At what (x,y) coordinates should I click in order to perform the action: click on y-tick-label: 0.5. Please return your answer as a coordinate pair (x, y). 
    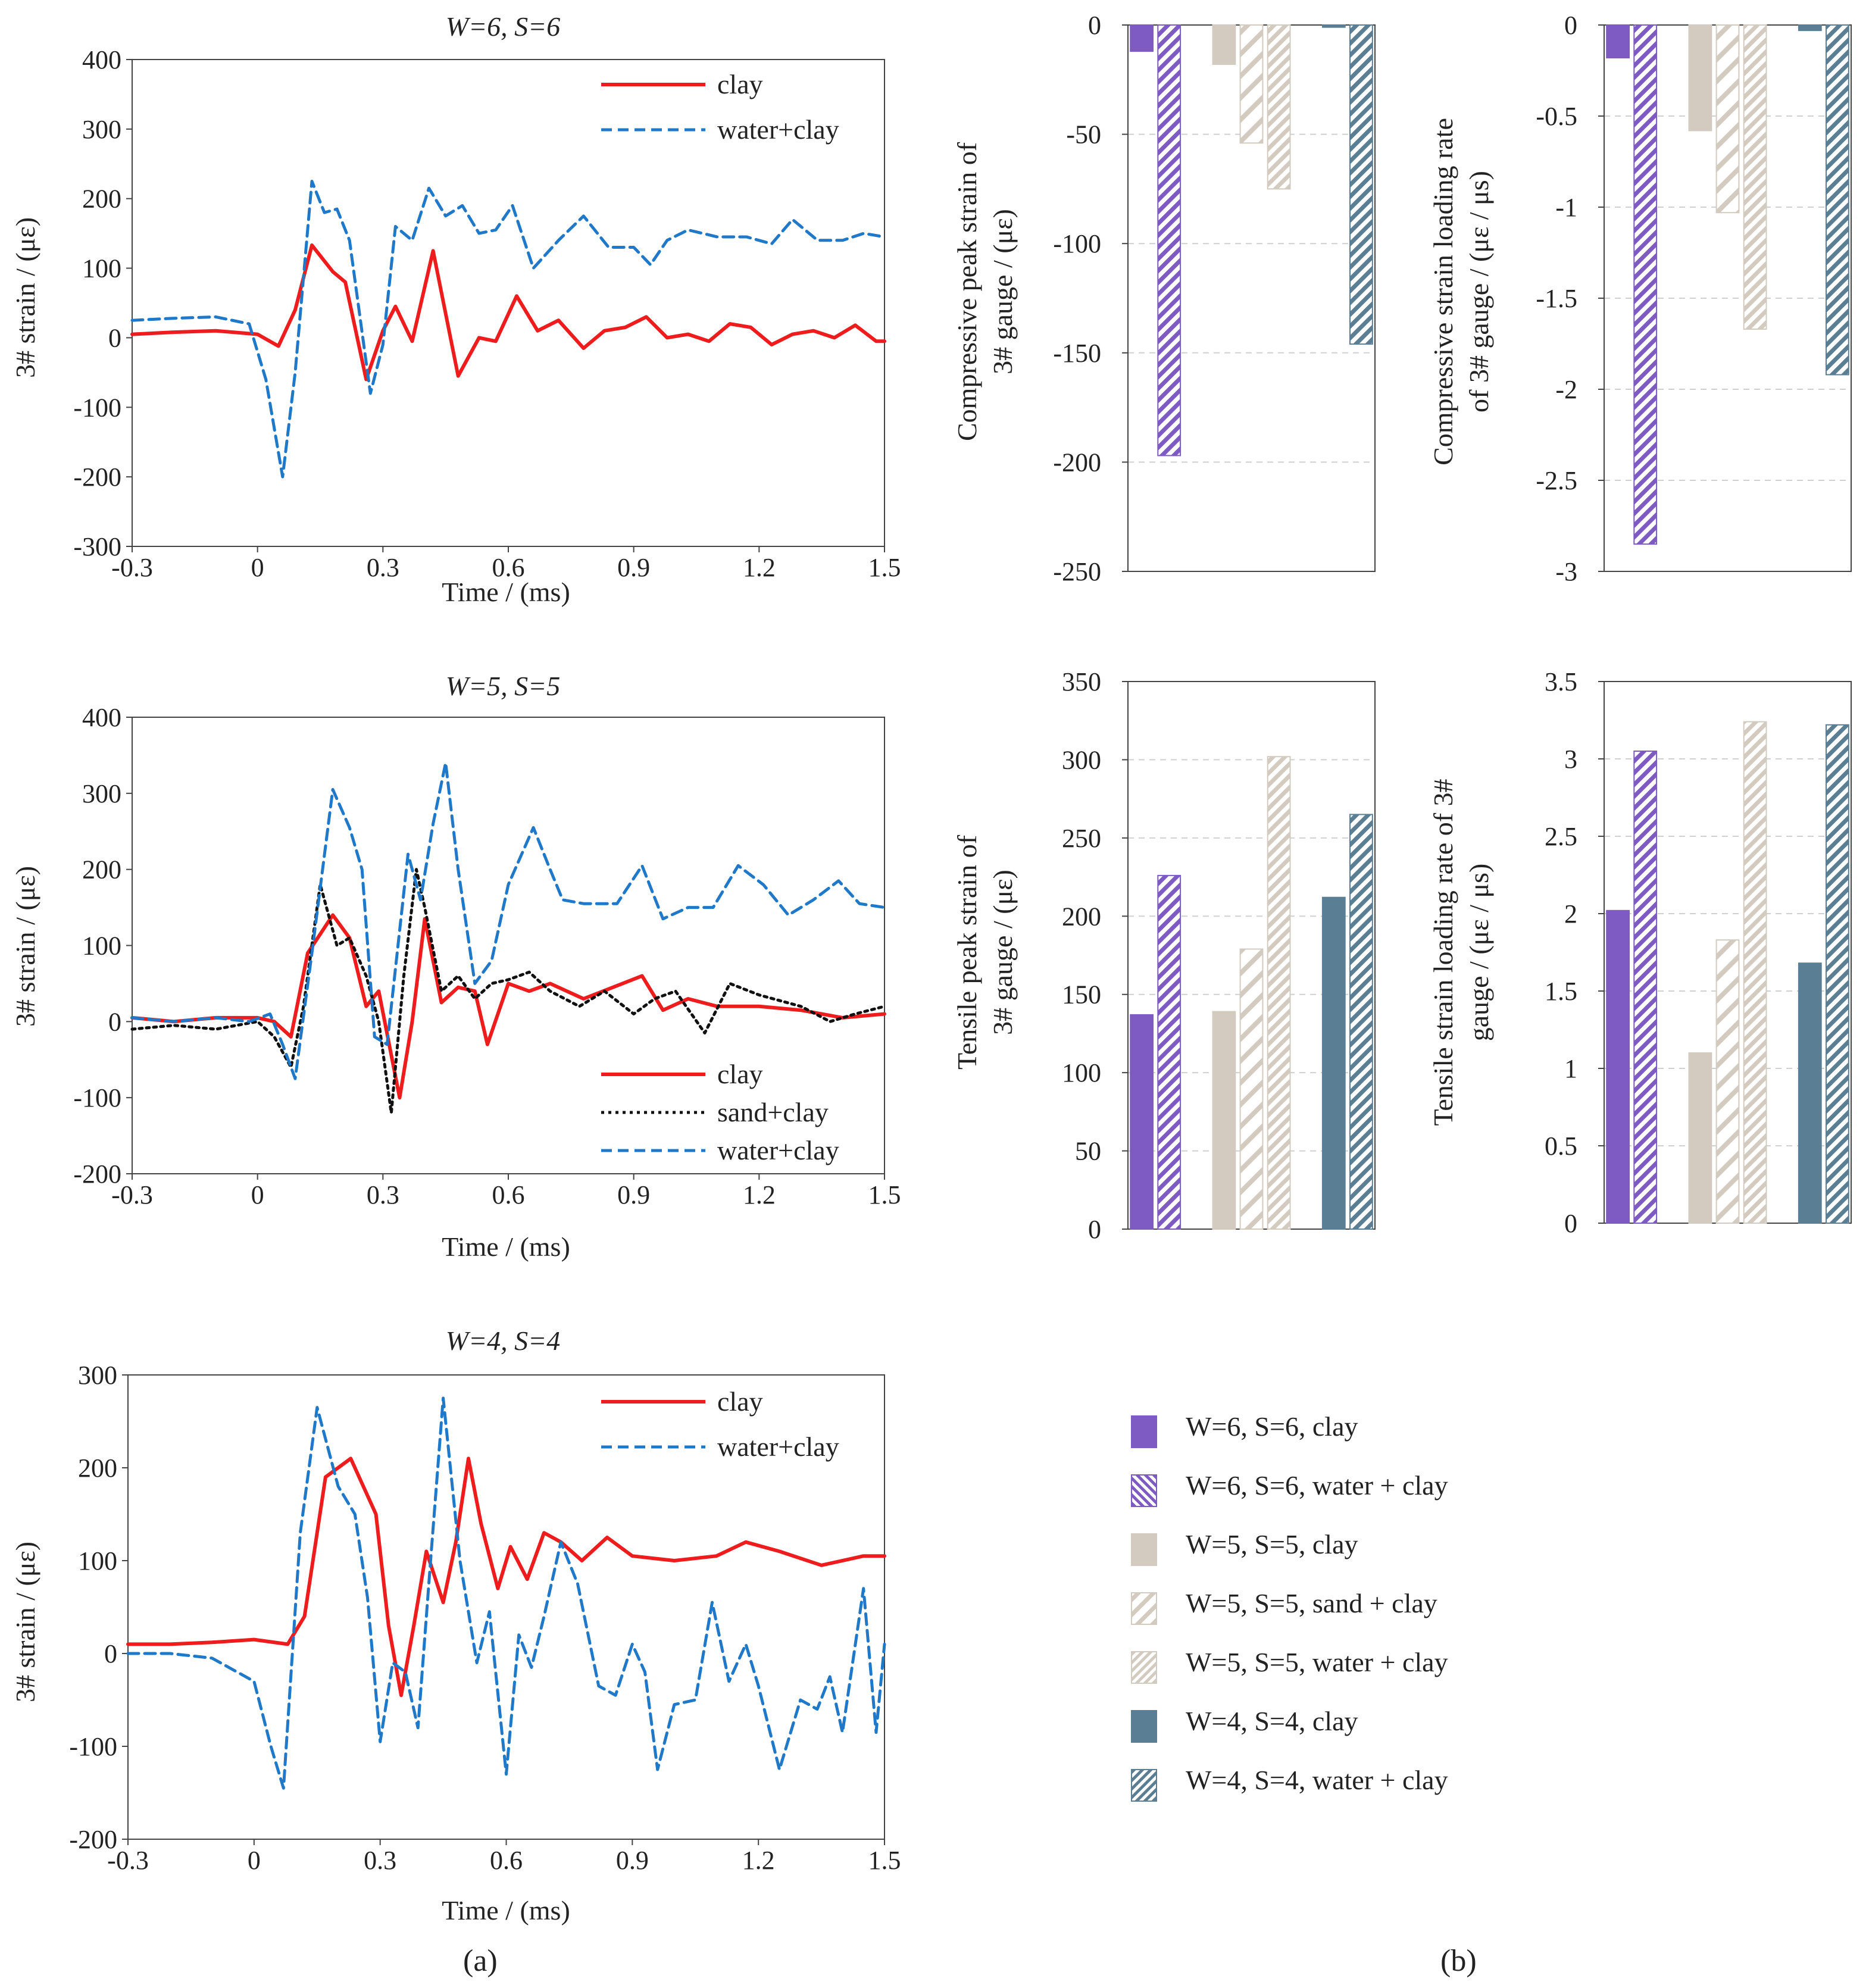
    Looking at the image, I should click on (1561, 1146).